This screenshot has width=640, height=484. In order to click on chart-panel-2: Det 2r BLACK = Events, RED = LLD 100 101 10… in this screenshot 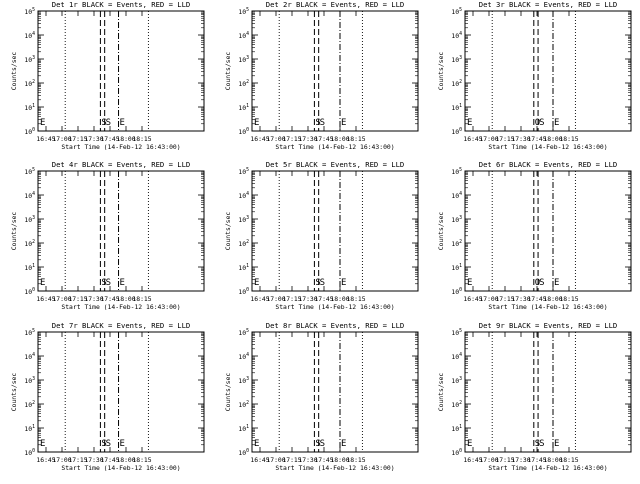, I will do `click(321, 75)`.